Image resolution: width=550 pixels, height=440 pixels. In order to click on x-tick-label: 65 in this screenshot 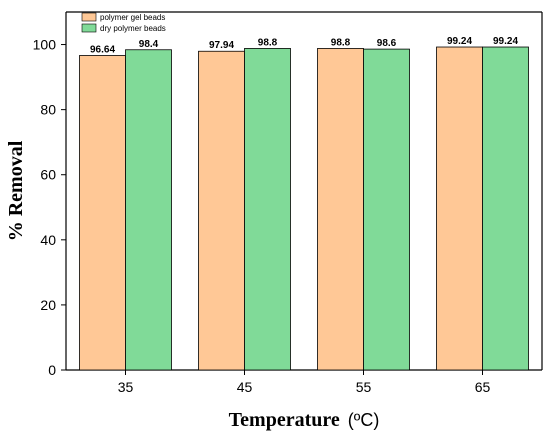, I will do `click(483, 387)`.